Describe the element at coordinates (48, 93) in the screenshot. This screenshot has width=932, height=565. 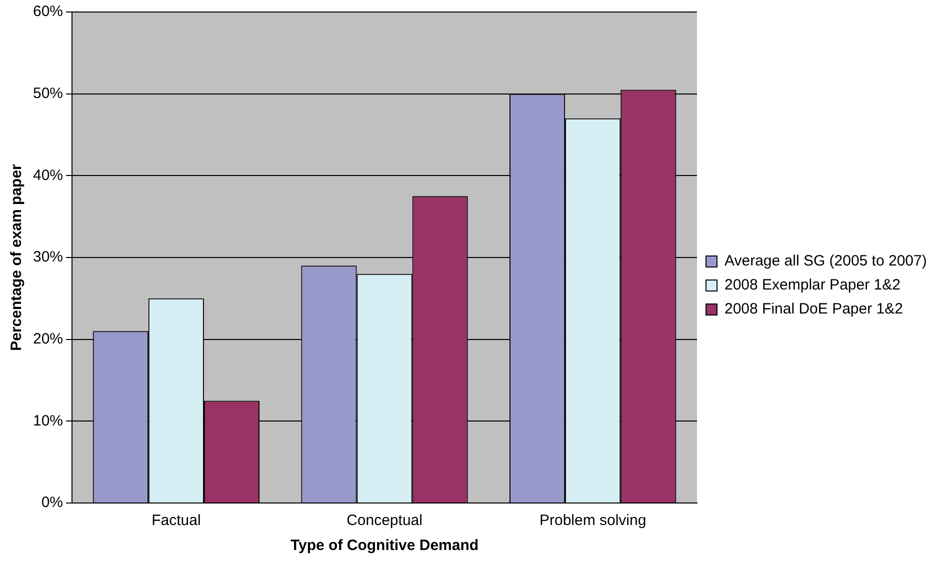
I see `y-tick-label: 50%` at that location.